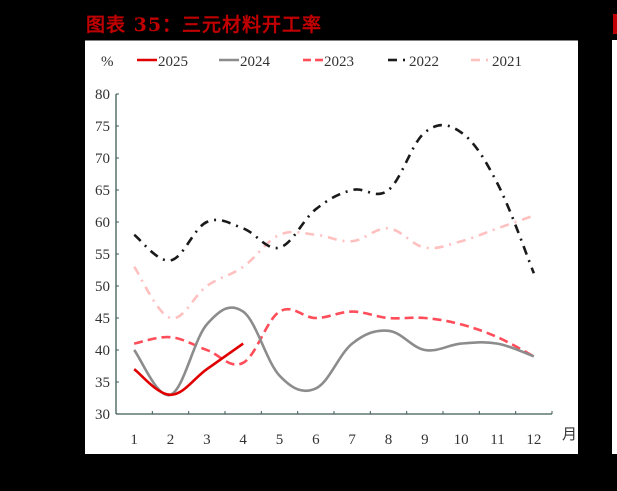 Image resolution: width=617 pixels, height=491 pixels. Describe the element at coordinates (102, 223) in the screenshot. I see `y-tick-label: 60` at that location.